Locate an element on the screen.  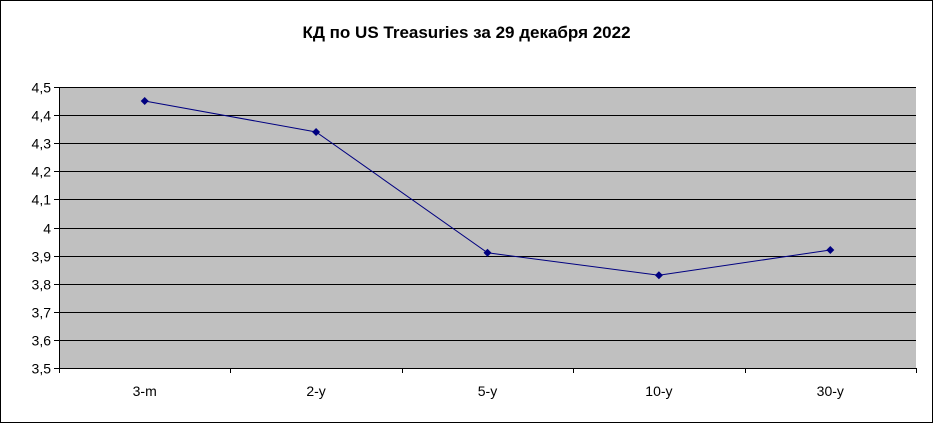
y-tick-label: 4,5 is located at coordinates (42, 88).